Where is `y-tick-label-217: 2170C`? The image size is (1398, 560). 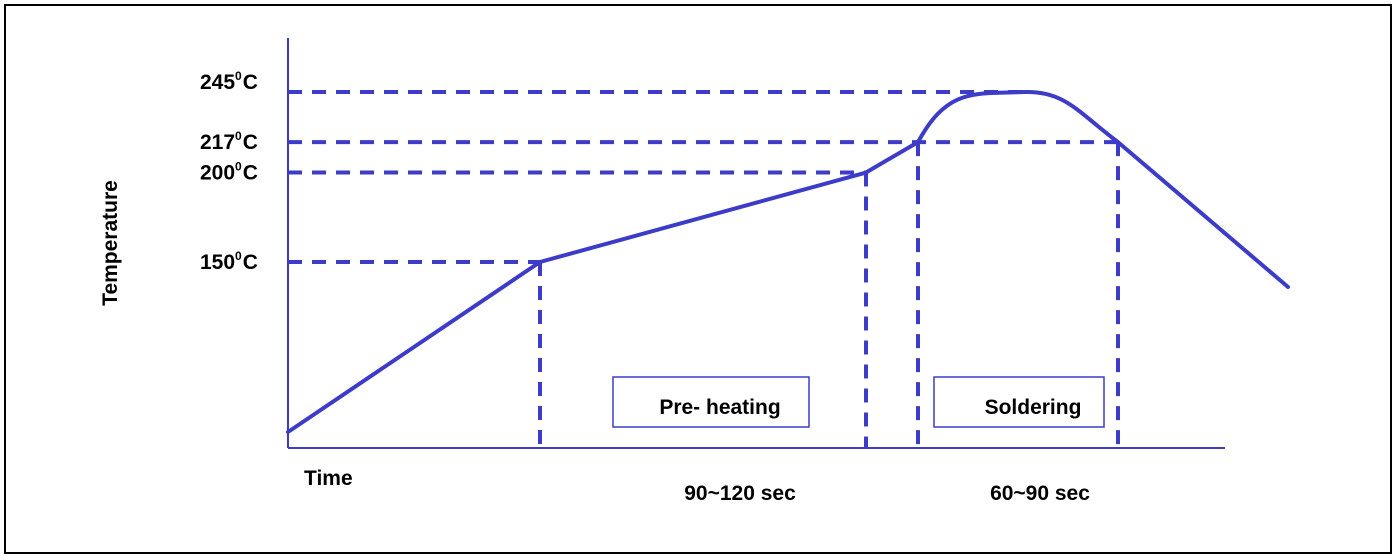
y-tick-label-217: 2170C is located at coordinates (229, 141).